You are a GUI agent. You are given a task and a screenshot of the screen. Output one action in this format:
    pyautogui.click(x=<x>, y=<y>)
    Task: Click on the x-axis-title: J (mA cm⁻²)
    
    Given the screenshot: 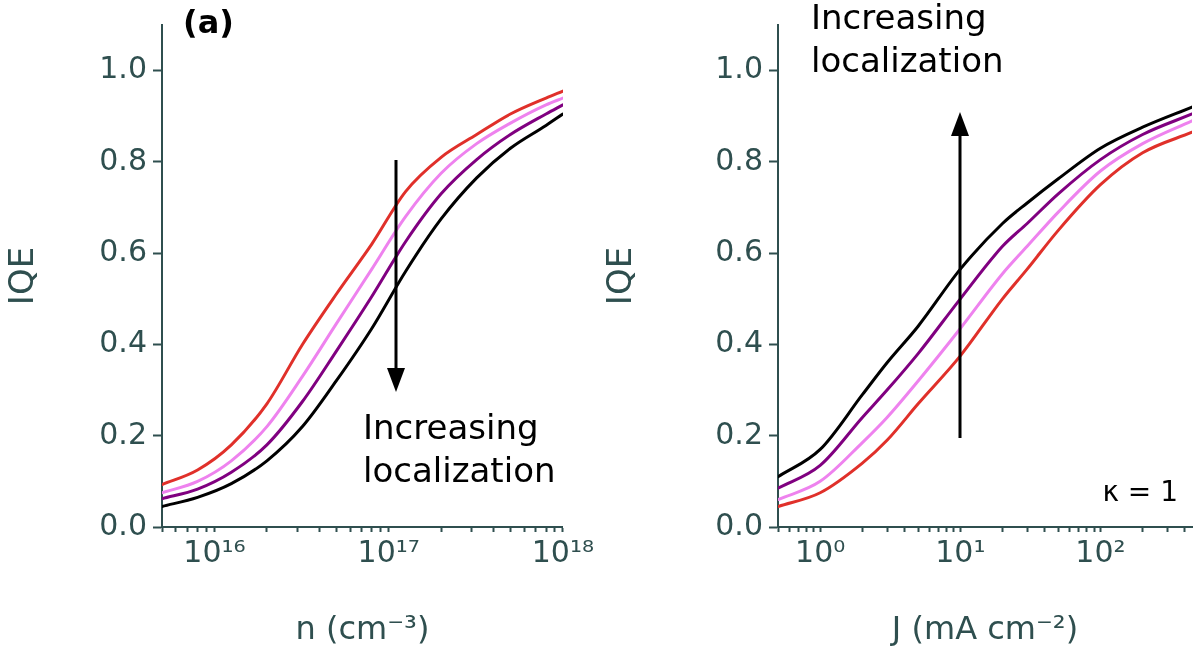 What is the action you would take?
    pyautogui.click(x=984, y=628)
    